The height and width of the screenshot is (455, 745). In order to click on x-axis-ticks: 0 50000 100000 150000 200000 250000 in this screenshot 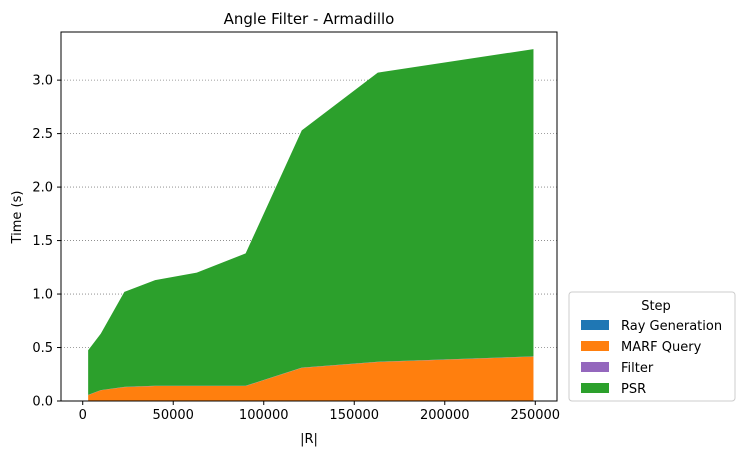, I will do `click(319, 412)`.